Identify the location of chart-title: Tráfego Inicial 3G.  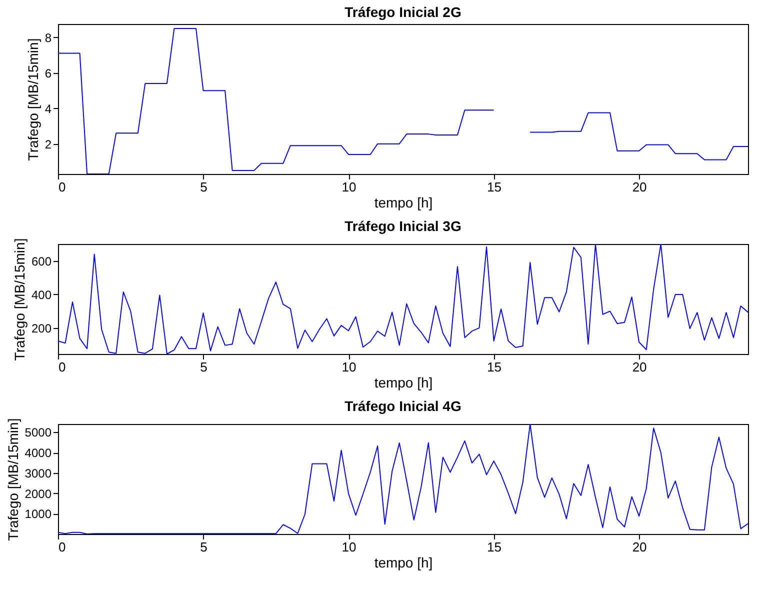
(403, 226).